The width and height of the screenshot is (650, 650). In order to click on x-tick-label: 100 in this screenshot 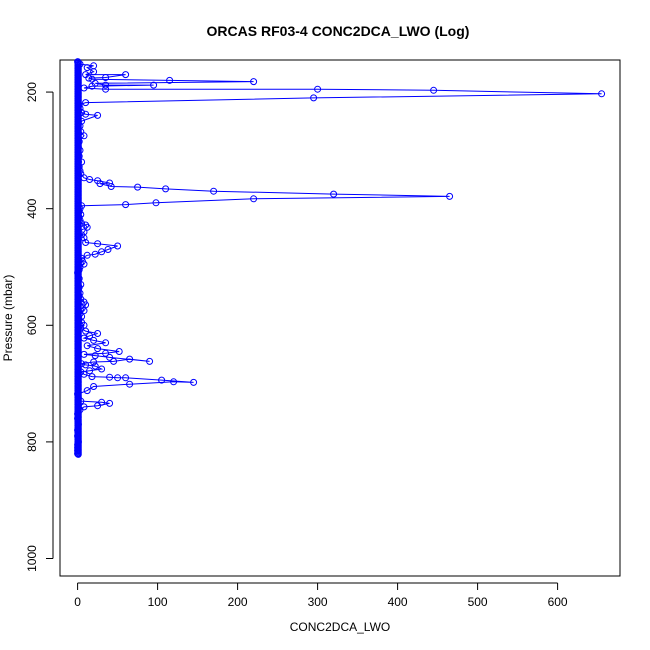, I will do `click(158, 602)`.